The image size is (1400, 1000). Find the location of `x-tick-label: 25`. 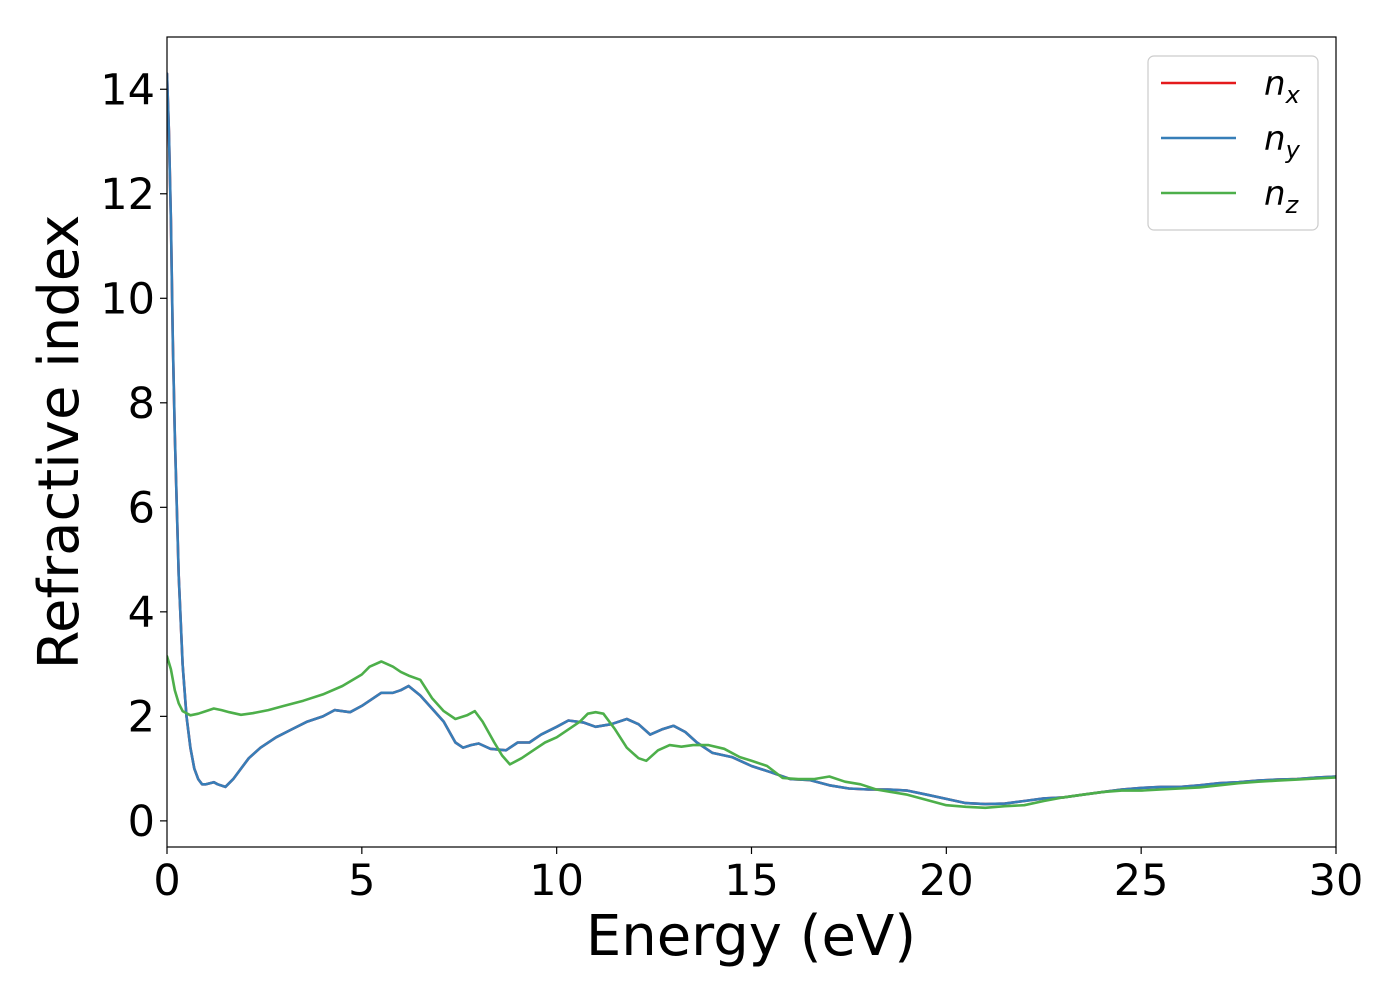

x-tick-label: 25 is located at coordinates (1141, 881).